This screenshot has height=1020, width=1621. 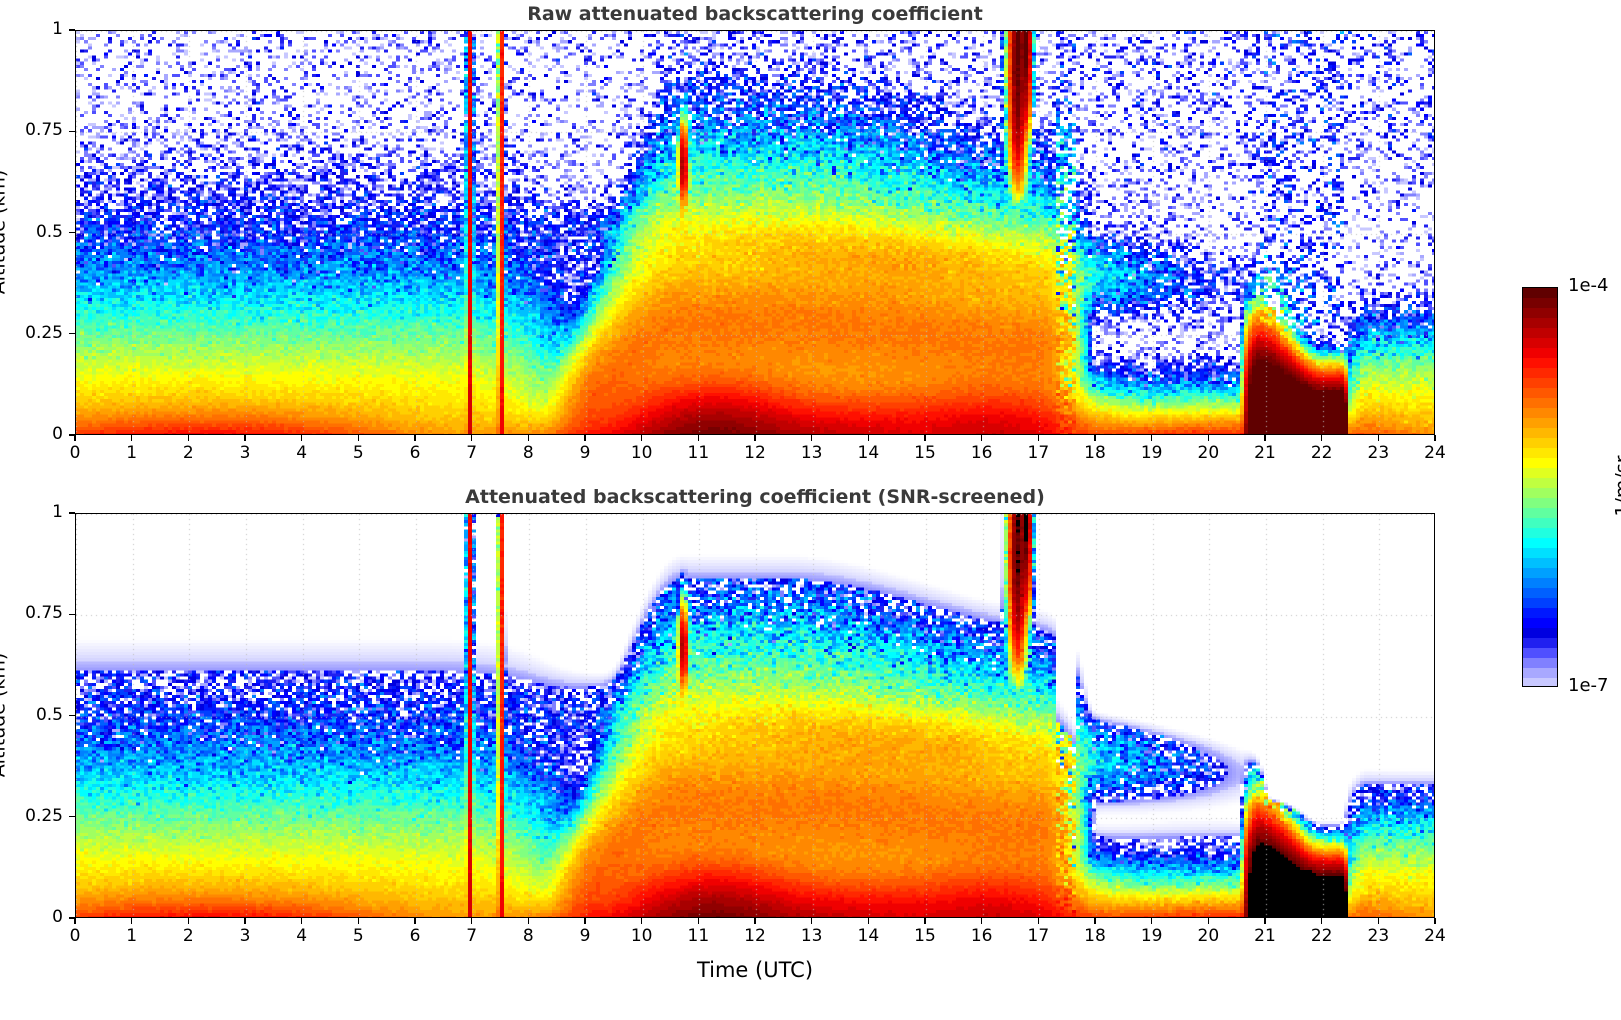 I want to click on colorbar-gradient, so click(x=1540, y=487).